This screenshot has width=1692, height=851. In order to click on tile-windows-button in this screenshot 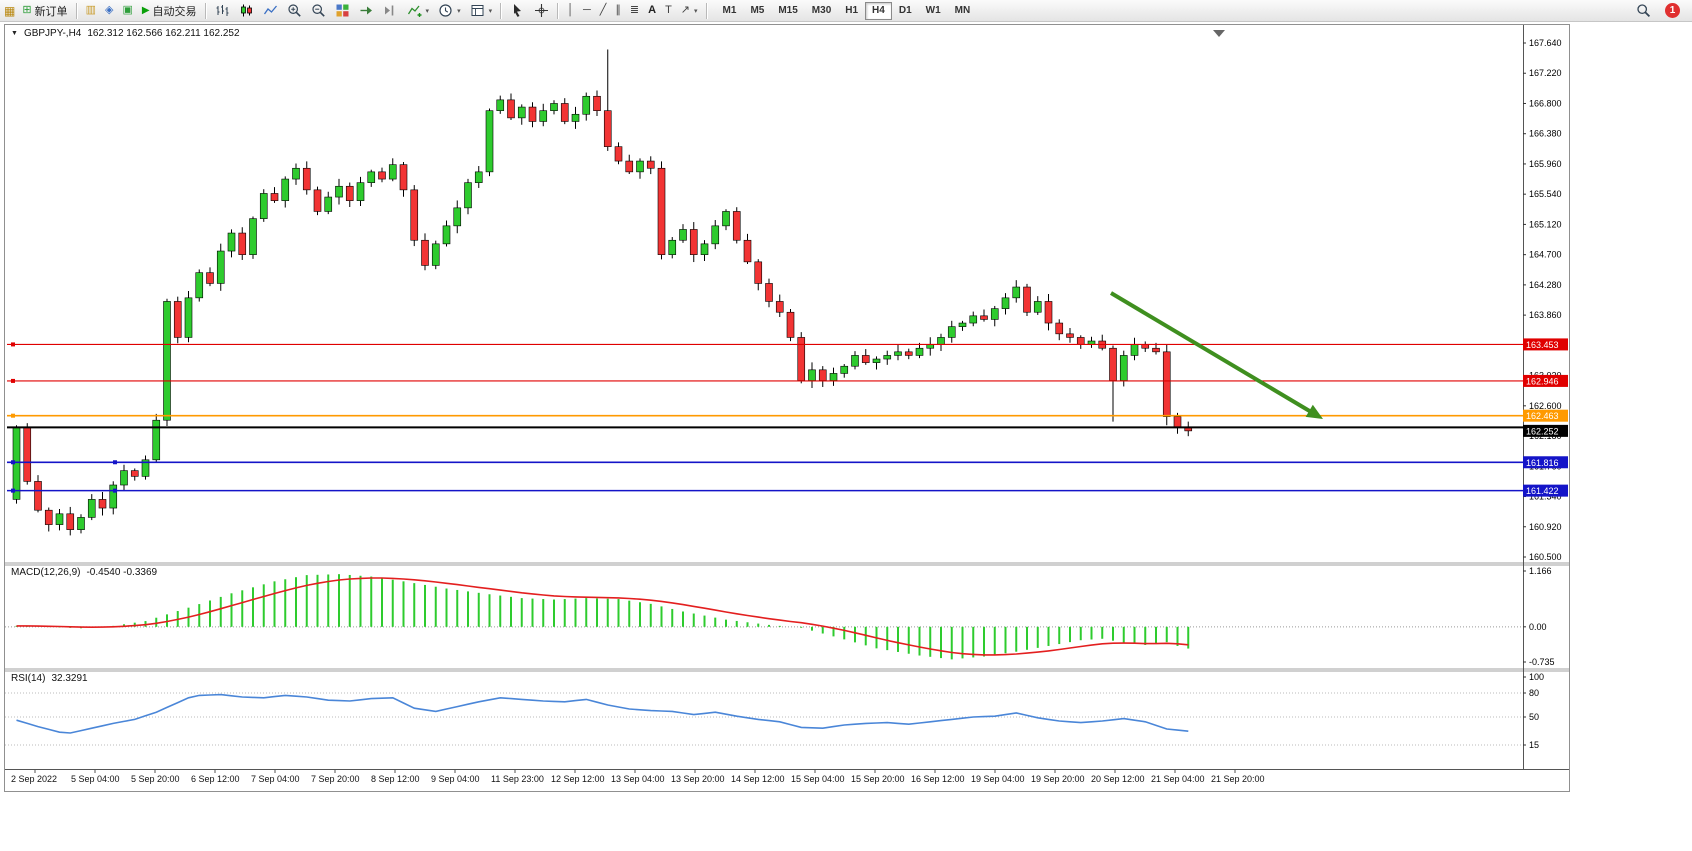, I will do `click(342, 11)`.